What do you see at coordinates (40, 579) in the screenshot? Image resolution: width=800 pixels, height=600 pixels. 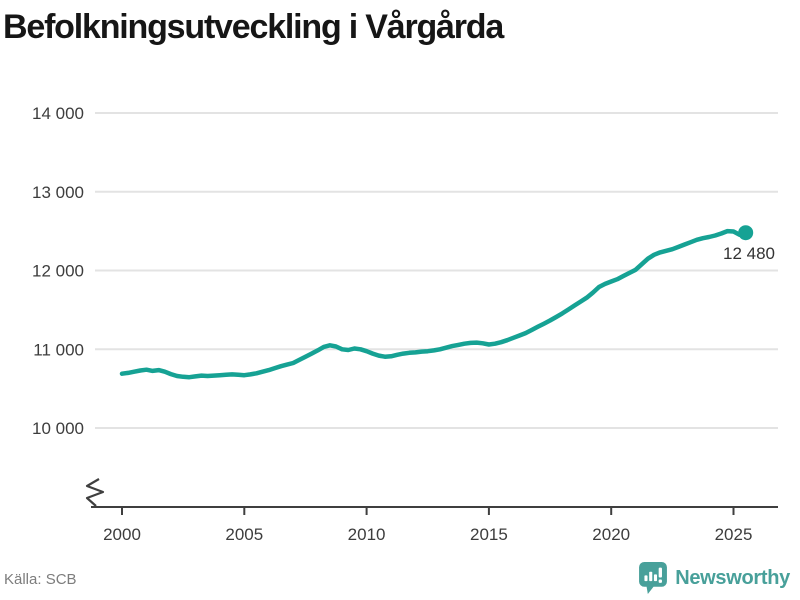 I see `source-caption: Källa: SCB` at bounding box center [40, 579].